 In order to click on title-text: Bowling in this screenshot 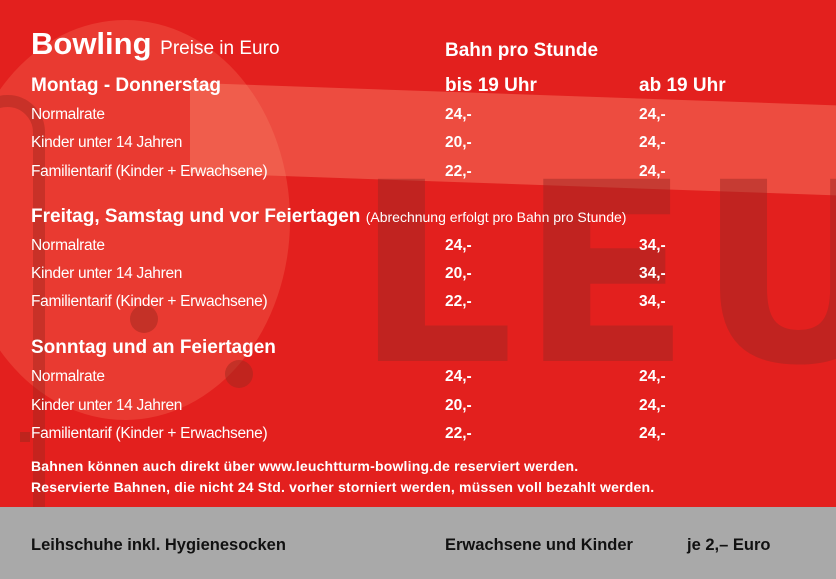, I will do `click(91, 43)`.